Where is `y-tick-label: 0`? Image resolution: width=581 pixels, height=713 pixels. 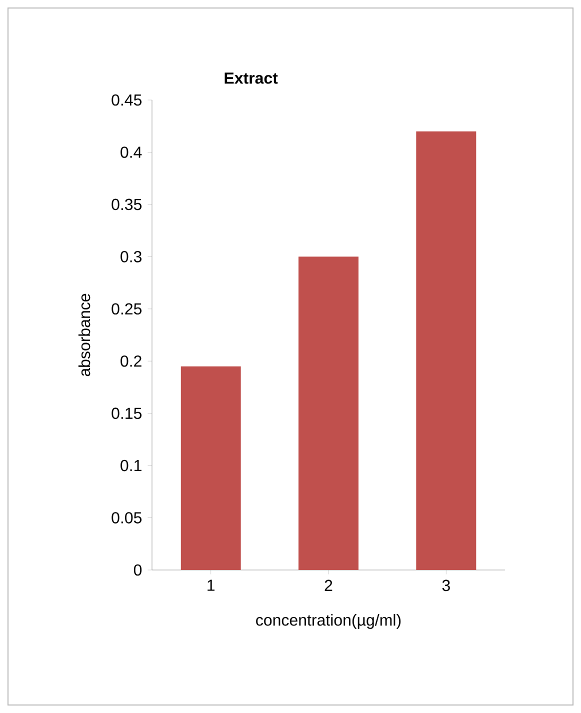 y-tick-label: 0 is located at coordinates (138, 570).